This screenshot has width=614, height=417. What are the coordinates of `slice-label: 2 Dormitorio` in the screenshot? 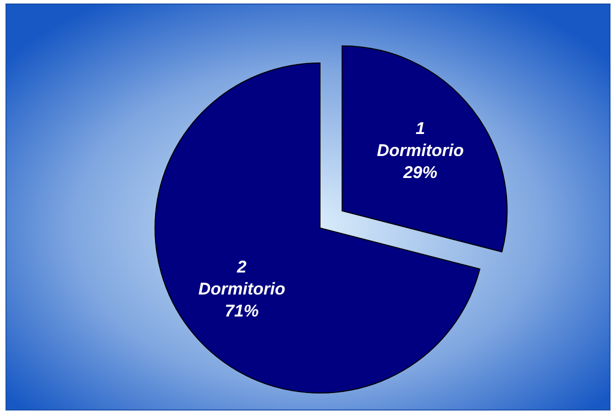 It's located at (242, 278).